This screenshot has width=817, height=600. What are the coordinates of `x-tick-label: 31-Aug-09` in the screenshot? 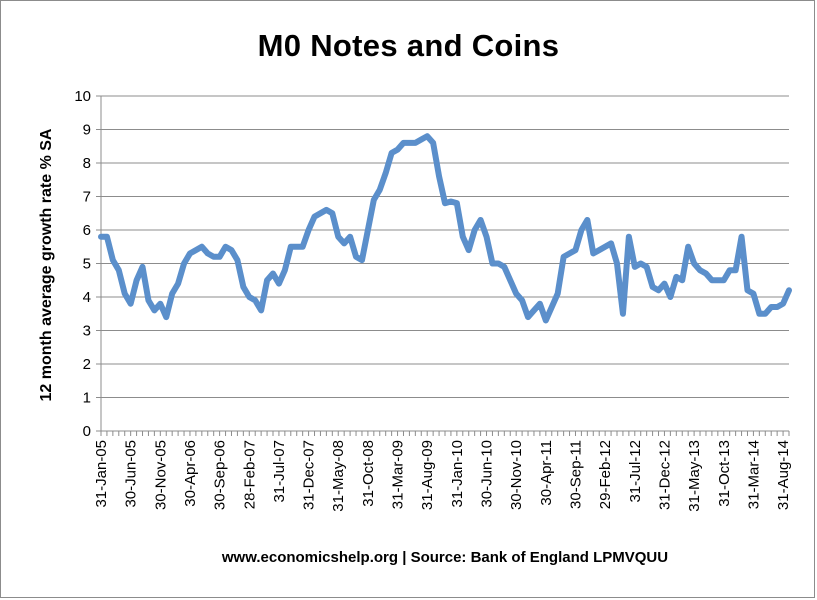 It's located at (427, 475).